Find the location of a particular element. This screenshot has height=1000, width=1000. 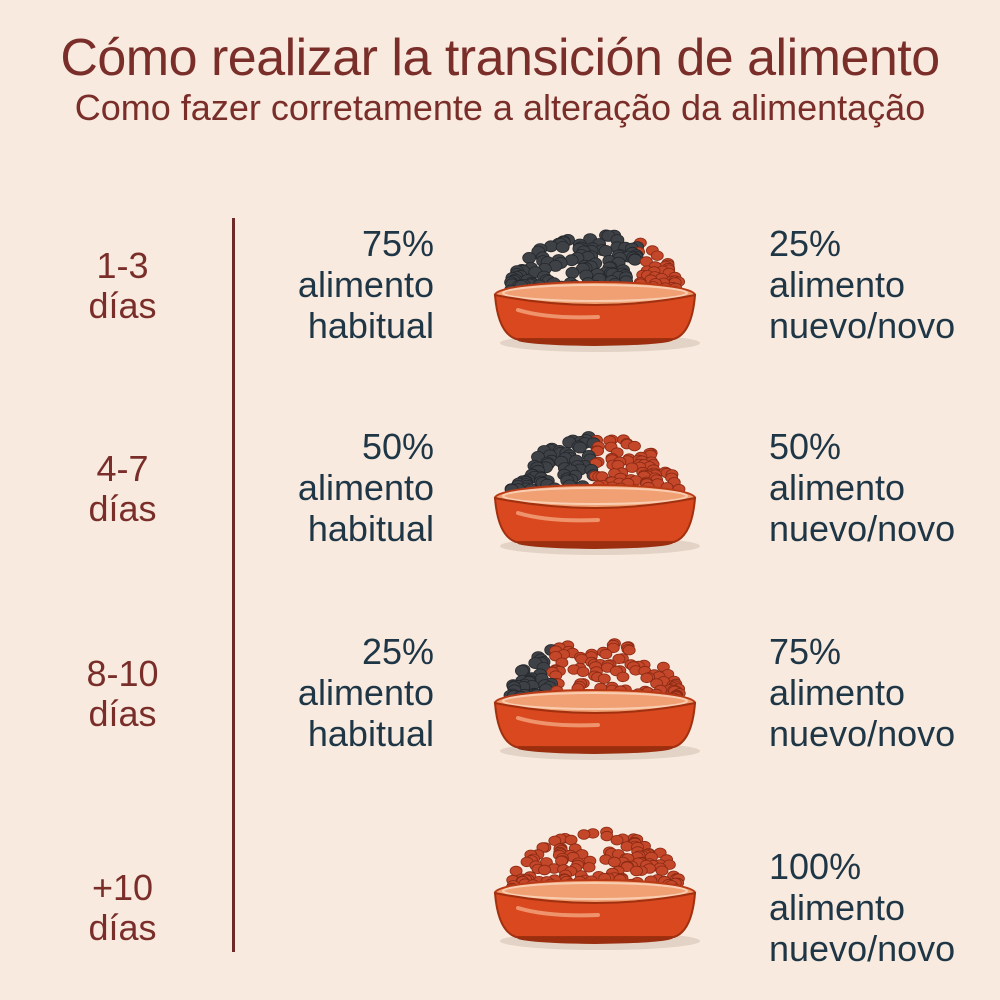

new-food-share: 100% alimento nuevo/novo is located at coordinates (884, 907).